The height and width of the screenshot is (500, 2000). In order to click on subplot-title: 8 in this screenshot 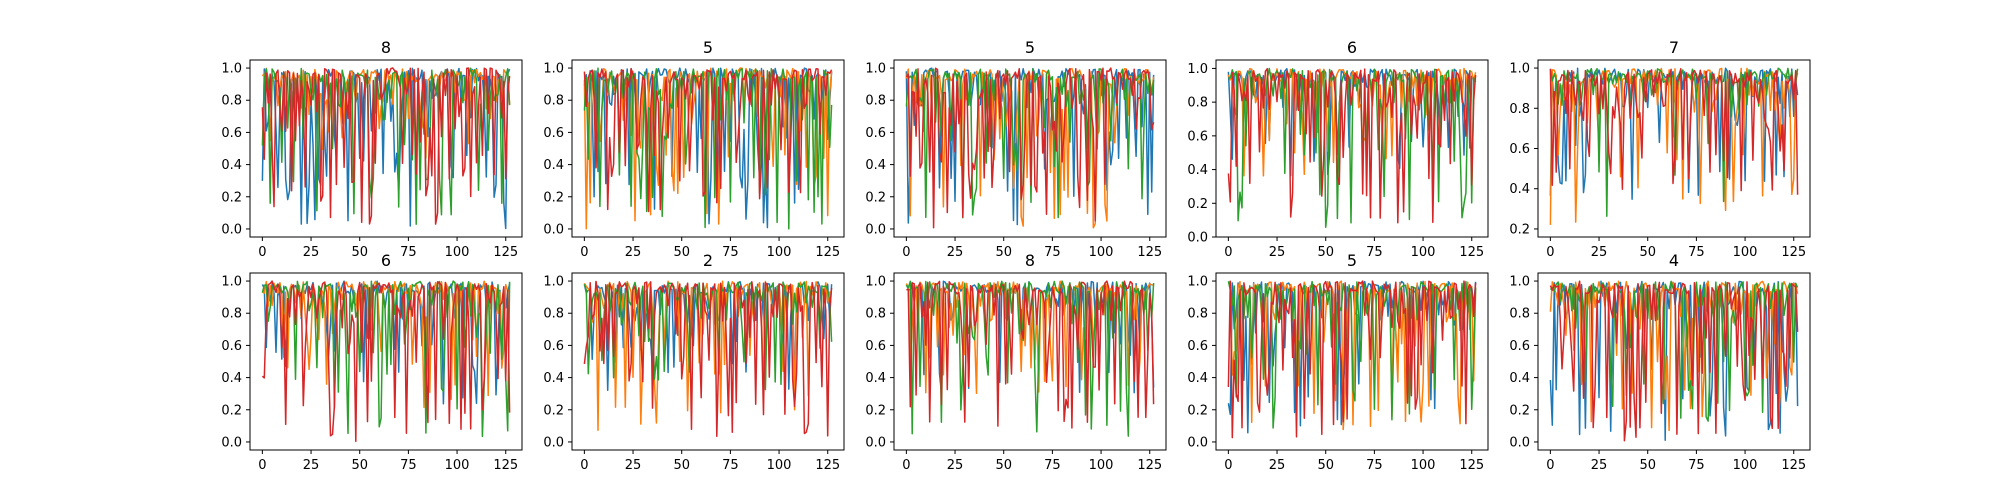, I will do `click(1030, 260)`.